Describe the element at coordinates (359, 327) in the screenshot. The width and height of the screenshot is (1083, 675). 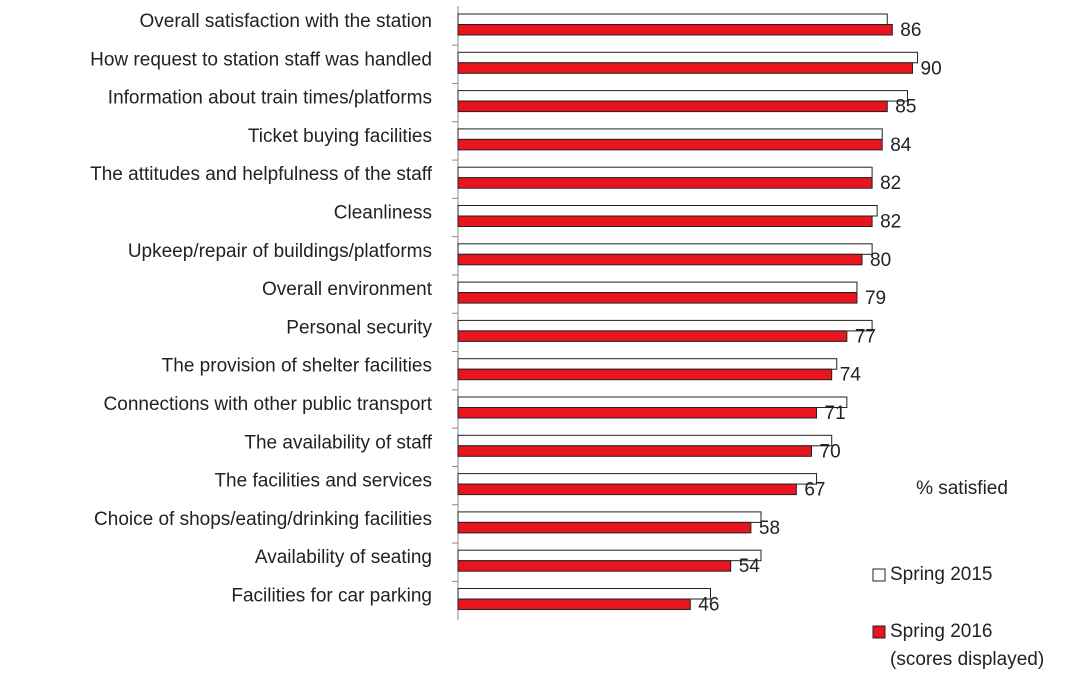
I see `category-label: Personal security` at that location.